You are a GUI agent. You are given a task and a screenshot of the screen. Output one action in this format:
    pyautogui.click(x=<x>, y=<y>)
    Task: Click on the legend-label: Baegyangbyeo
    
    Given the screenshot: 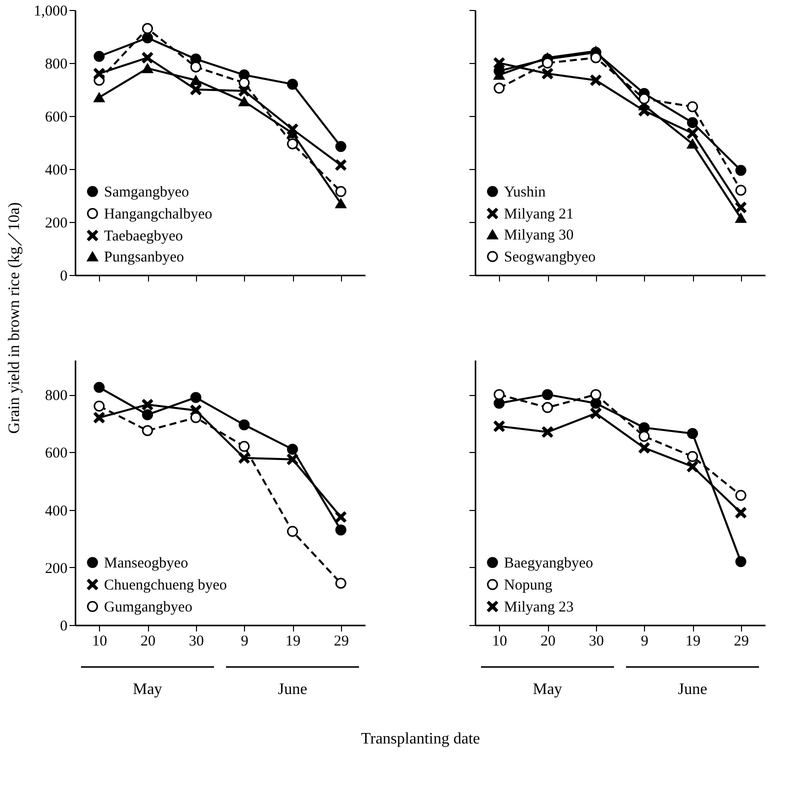 What is the action you would take?
    pyautogui.click(x=549, y=564)
    